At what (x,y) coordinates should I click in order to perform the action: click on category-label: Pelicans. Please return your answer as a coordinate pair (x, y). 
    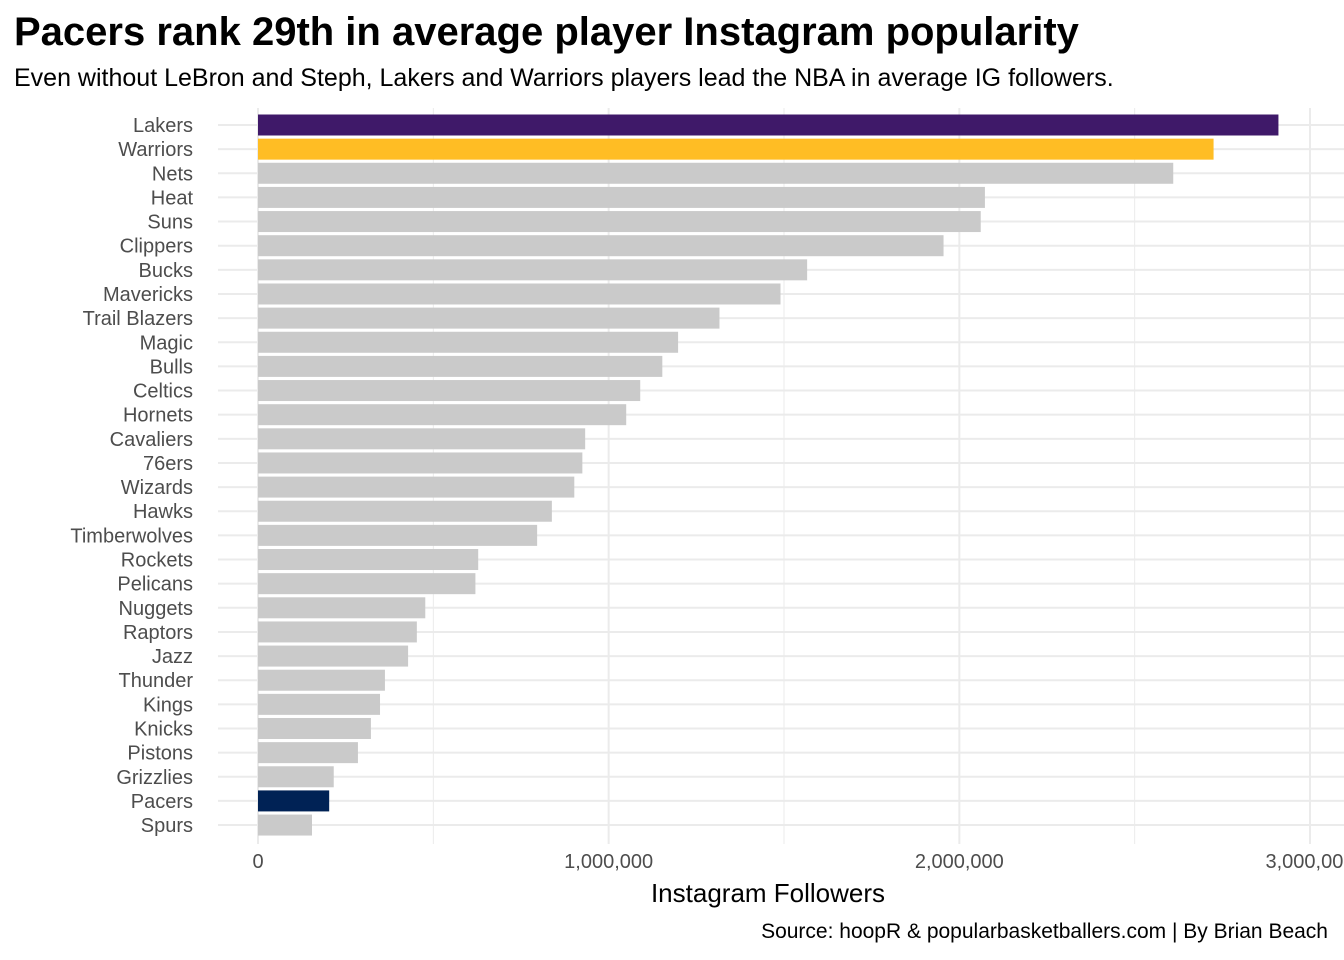
    Looking at the image, I should click on (155, 585).